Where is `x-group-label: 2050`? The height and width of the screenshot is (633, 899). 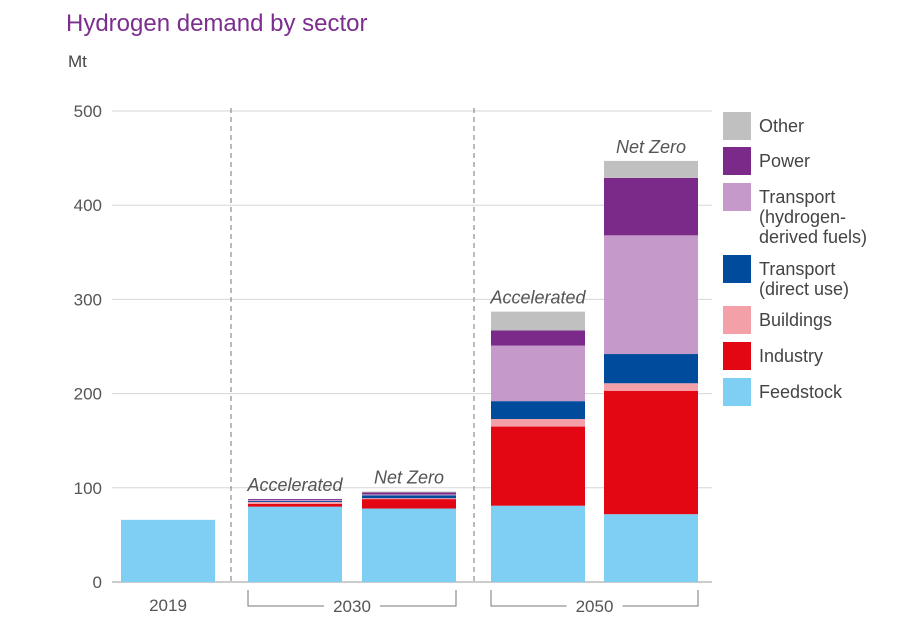
x-group-label: 2050 is located at coordinates (595, 606).